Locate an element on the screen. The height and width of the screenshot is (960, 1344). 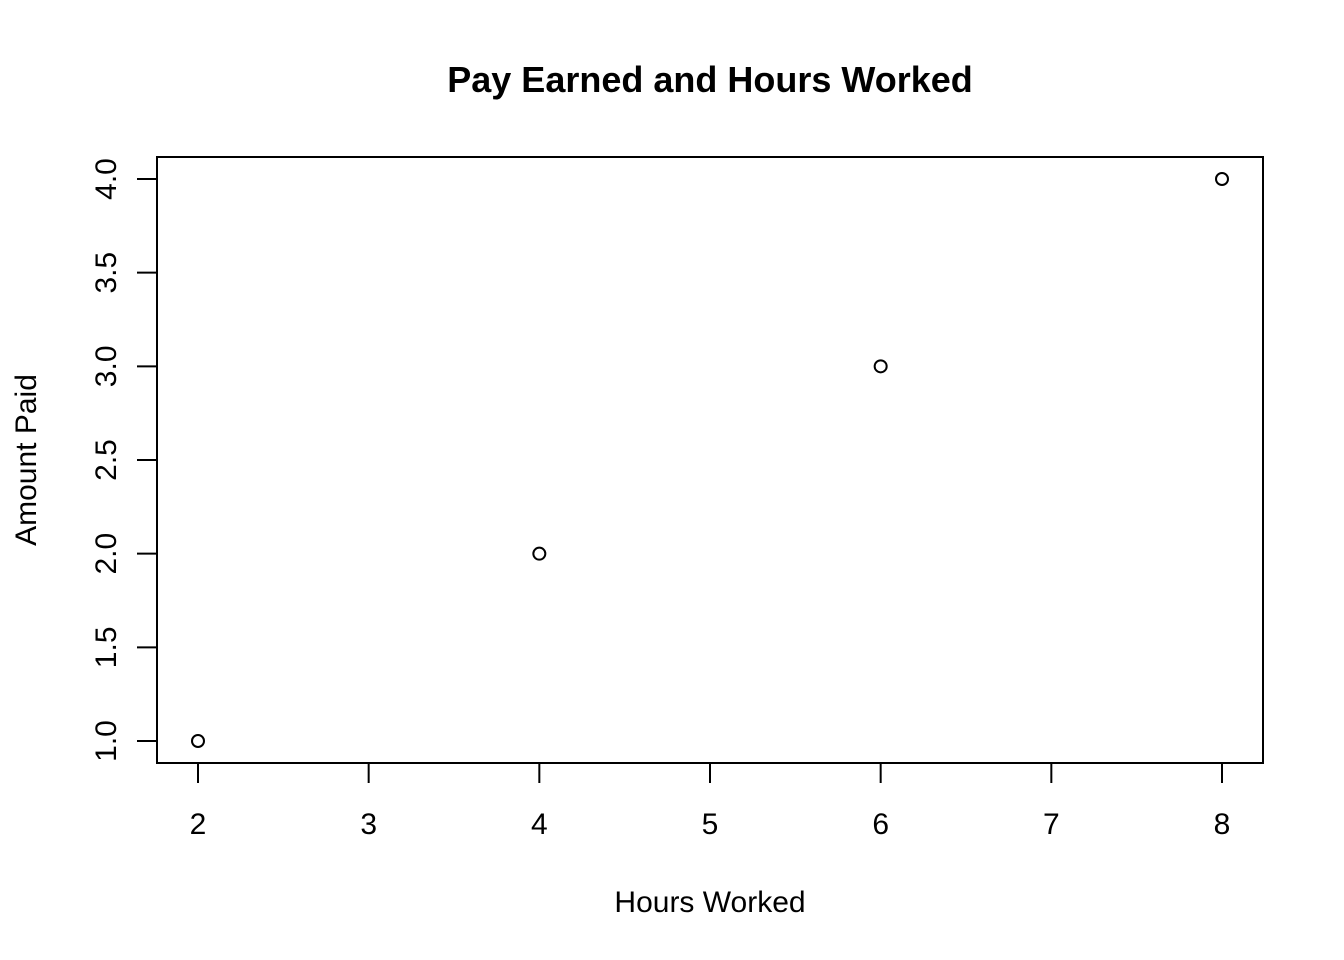
x-axis: 2 3 4 5 6 7 8 is located at coordinates (710, 802).